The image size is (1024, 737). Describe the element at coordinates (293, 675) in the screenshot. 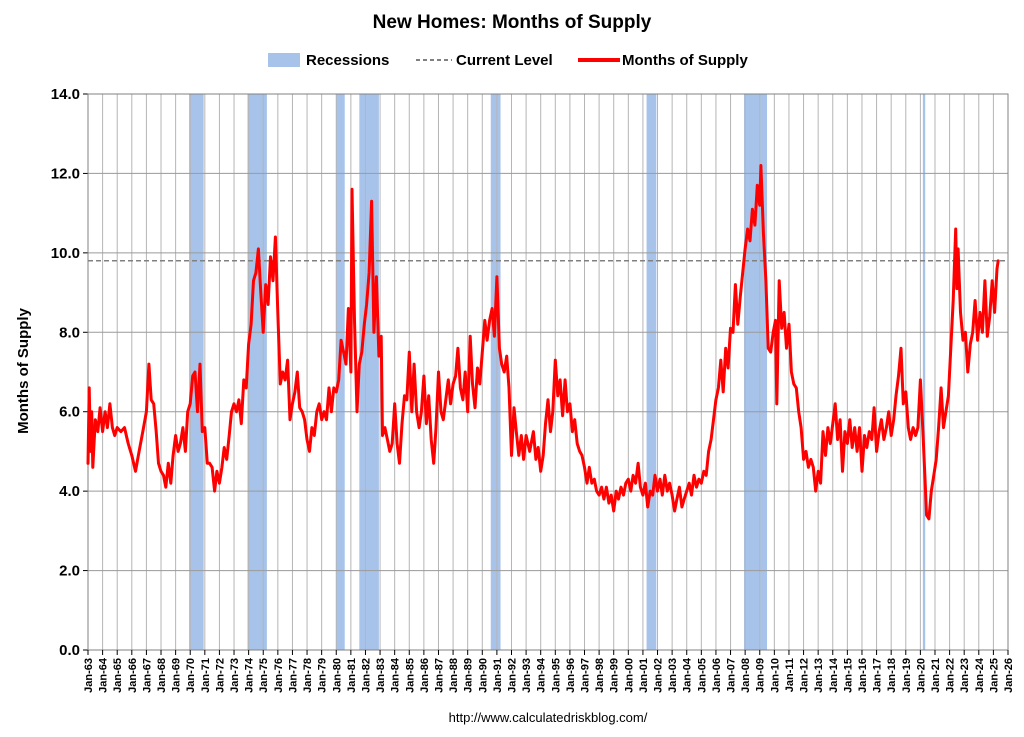

I see `x-tick-label: Jan-77` at that location.